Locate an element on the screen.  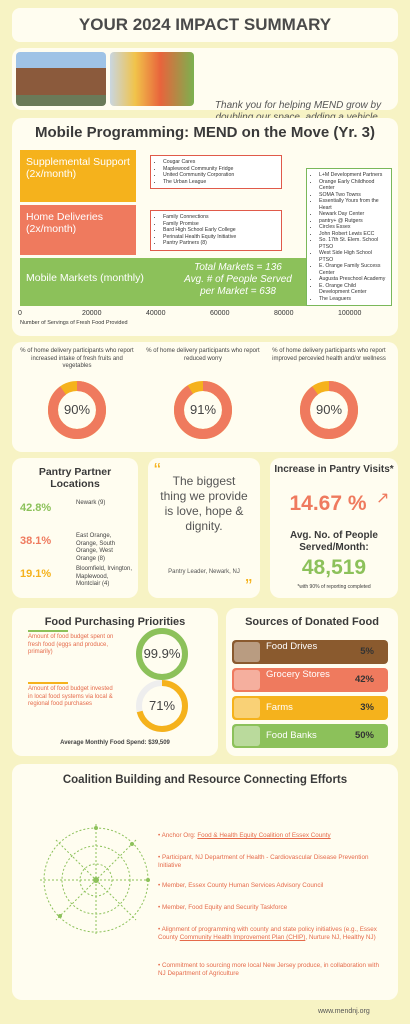
partner-item: pantry+ @ Rutgers is located at coordinates (353, 221).